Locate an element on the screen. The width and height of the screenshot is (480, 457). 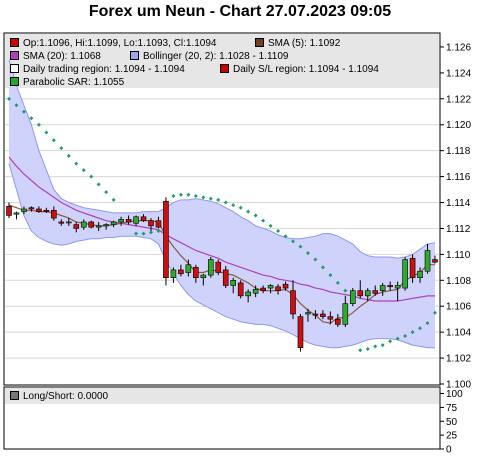
legend-bollinger-swatch is located at coordinates (134, 55).